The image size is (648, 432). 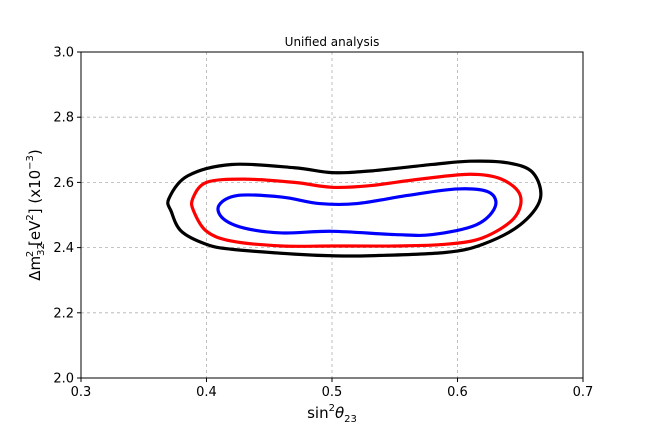 I want to click on x-label-base: sin, so click(x=318, y=413).